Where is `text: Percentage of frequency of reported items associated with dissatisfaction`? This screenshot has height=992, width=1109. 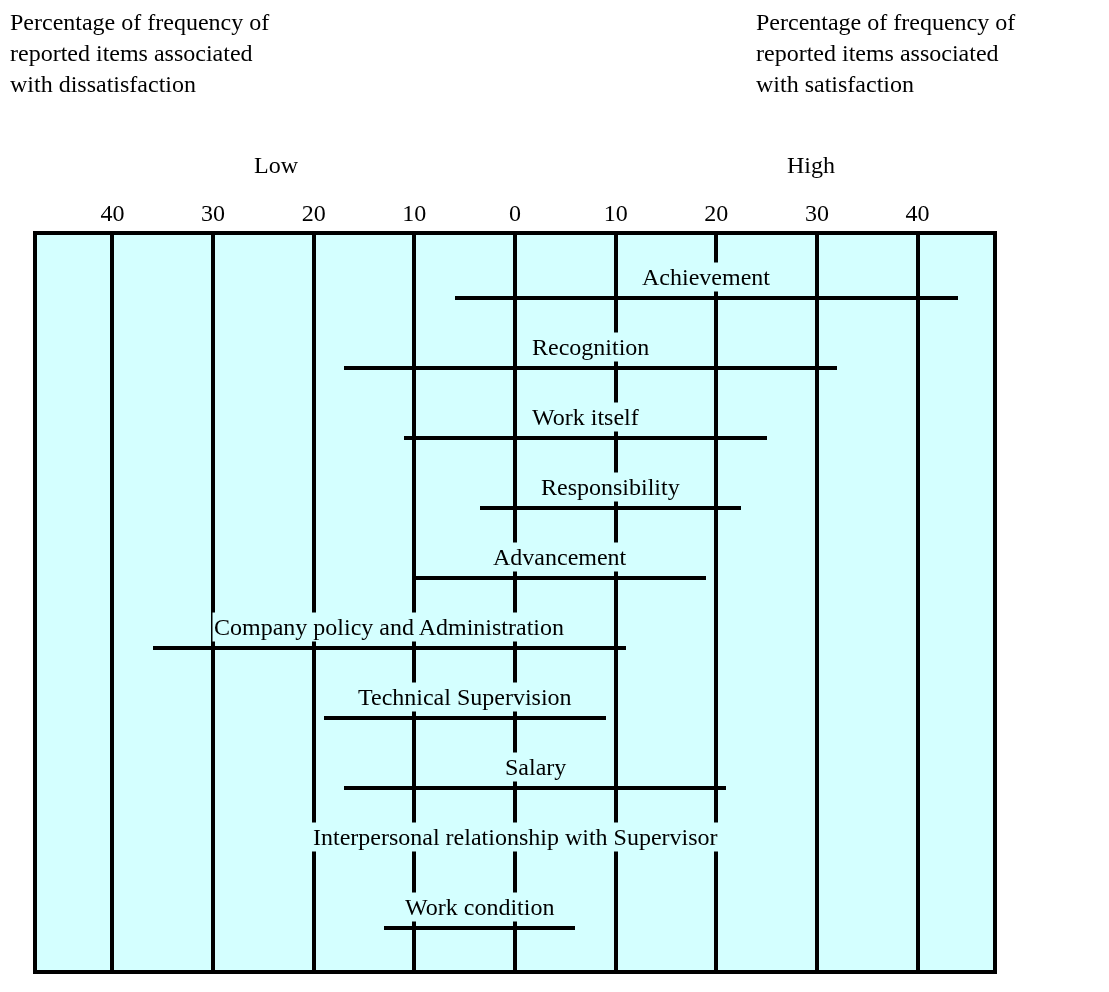 text: Percentage of frequency of reported items associated with dissatisfaction is located at coordinates (140, 53).